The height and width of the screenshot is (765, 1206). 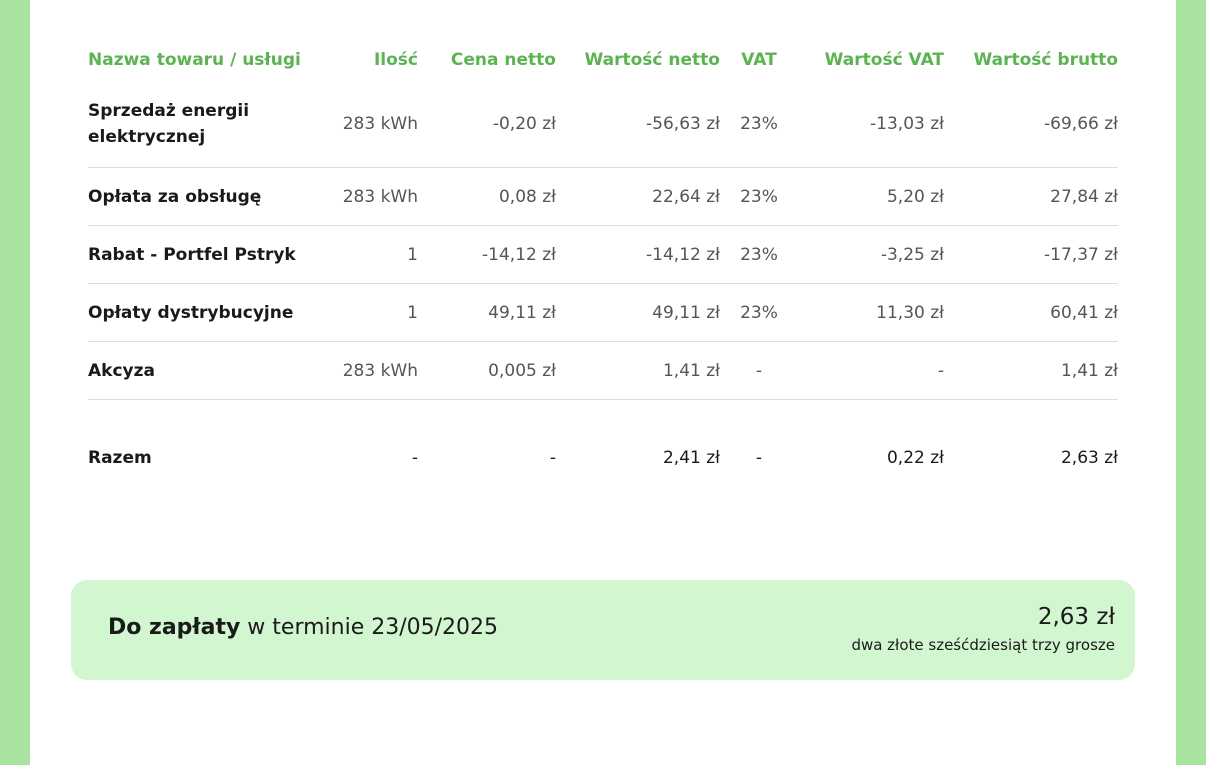 What do you see at coordinates (871, 312) in the screenshot?
I see `row-vat-value: 11,30 zł` at bounding box center [871, 312].